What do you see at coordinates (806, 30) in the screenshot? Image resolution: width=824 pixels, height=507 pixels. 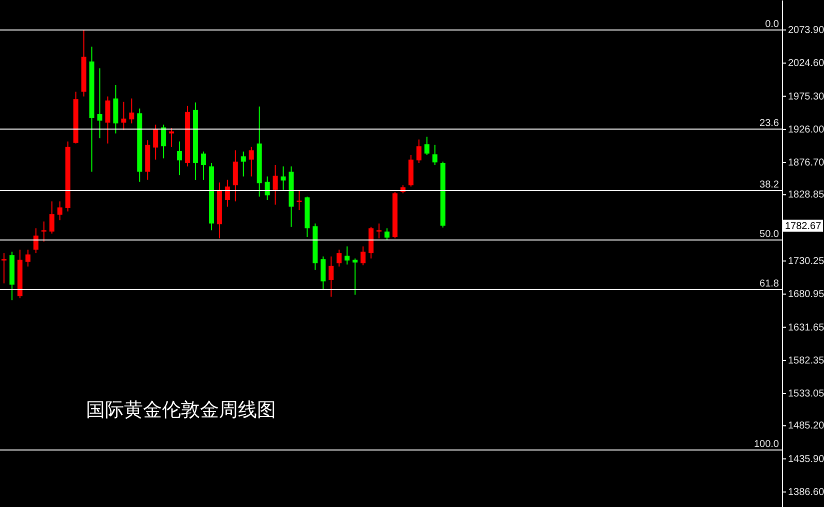 I see `y-tick-label: 2073.90` at bounding box center [806, 30].